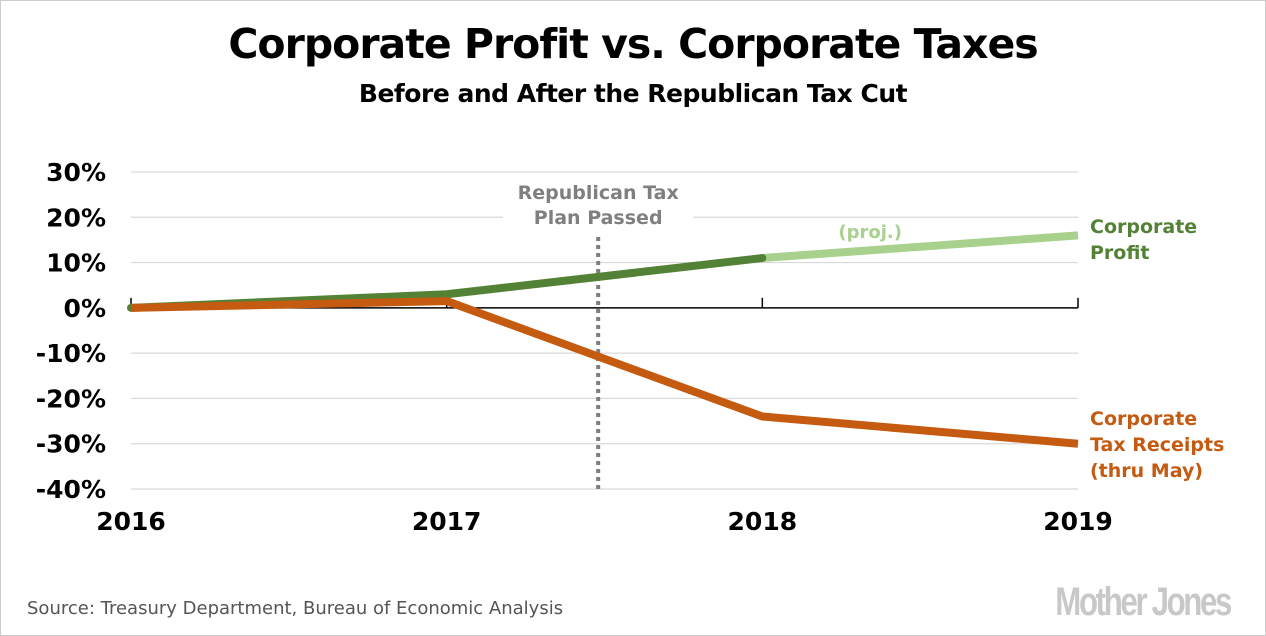  What do you see at coordinates (71, 353) in the screenshot?
I see `y-tick-label: -10%` at bounding box center [71, 353].